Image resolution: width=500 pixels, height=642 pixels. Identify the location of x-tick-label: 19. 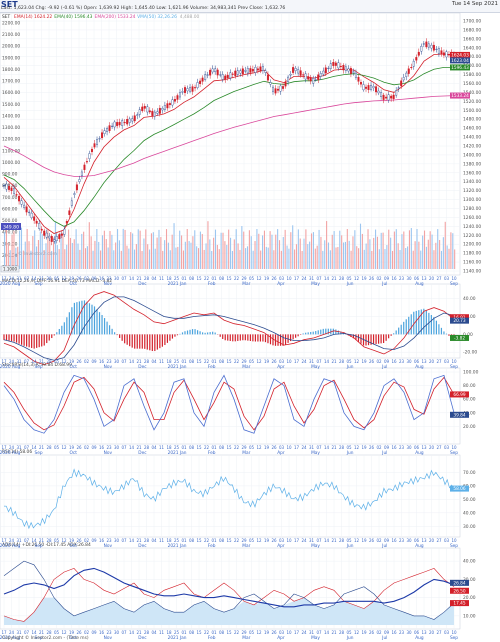
(267, 632).